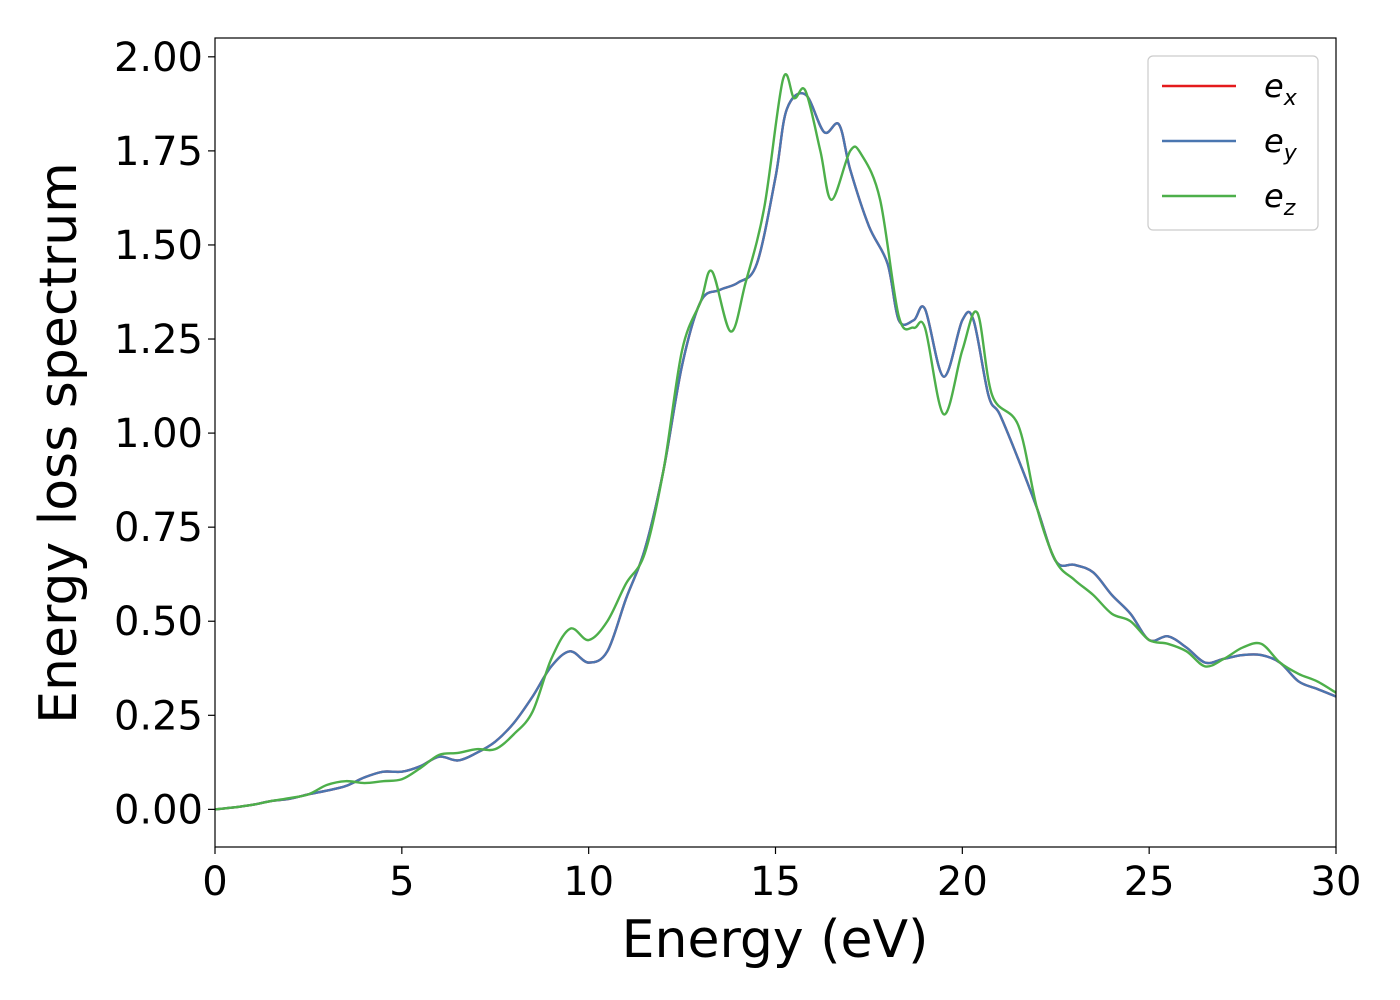  Describe the element at coordinates (158, 622) in the screenshot. I see `y-tick-label: 0.50` at that location.